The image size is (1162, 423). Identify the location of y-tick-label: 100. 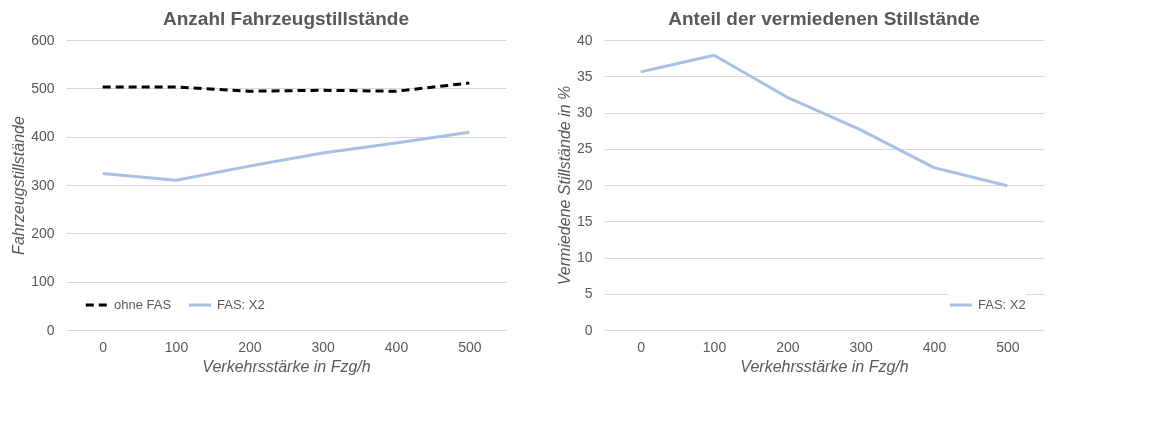
(43, 281).